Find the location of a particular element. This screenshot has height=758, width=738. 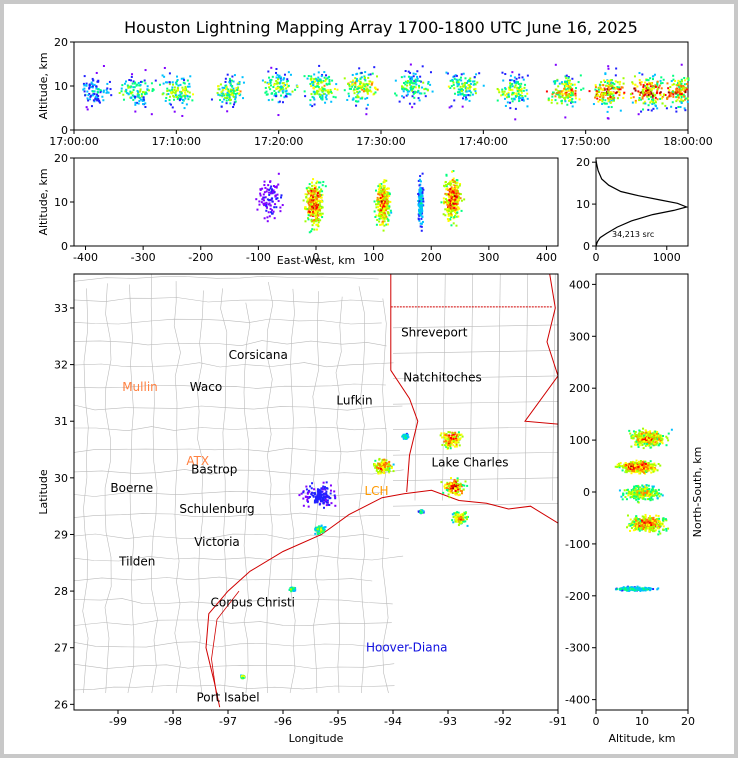

time-altitude-y-tick-label: 10 is located at coordinates (61, 86).